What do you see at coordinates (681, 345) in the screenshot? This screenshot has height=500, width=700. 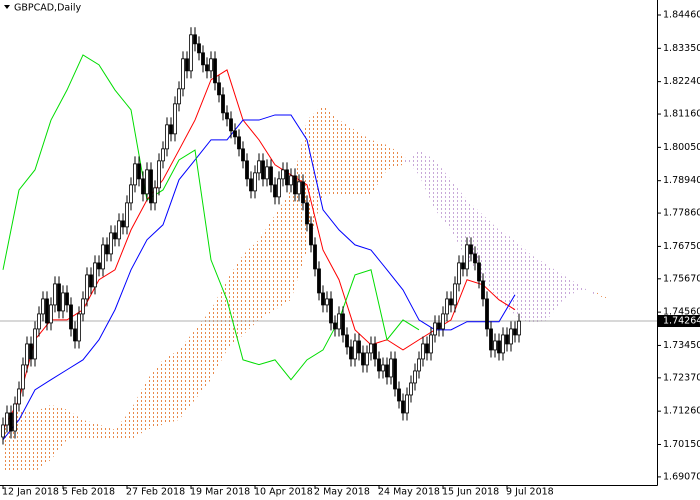 I see `y-tick-label: 1.73450` at bounding box center [681, 345].